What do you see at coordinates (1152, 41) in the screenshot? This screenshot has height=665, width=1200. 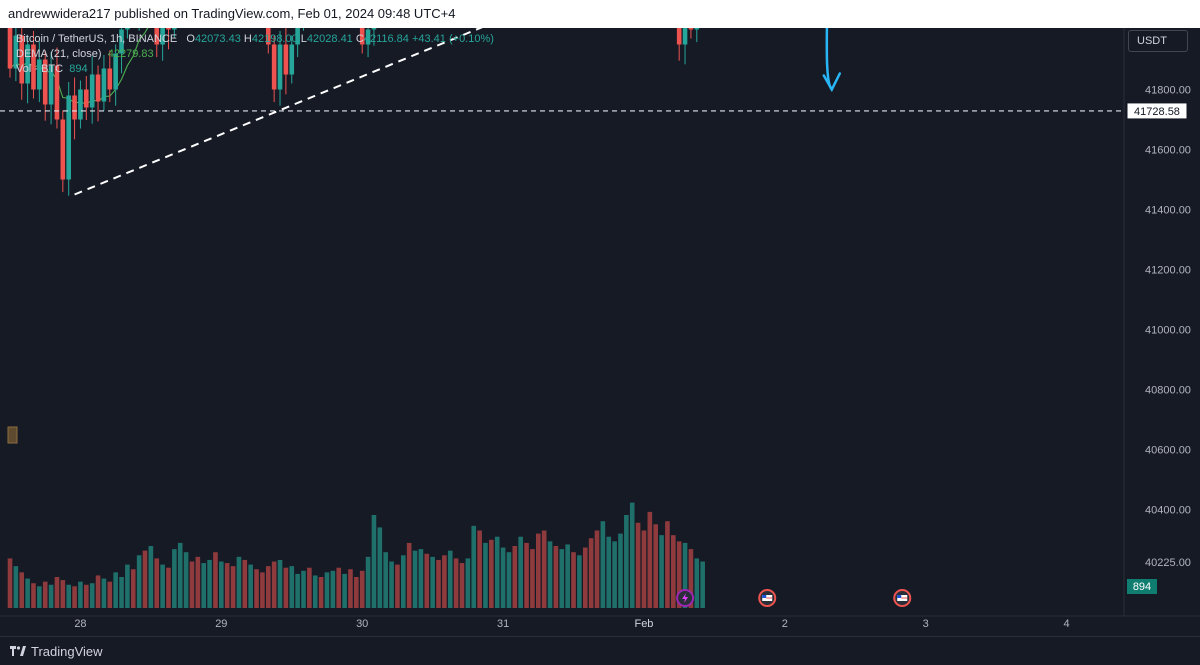 I see `currency-label: USDT` at bounding box center [1152, 41].